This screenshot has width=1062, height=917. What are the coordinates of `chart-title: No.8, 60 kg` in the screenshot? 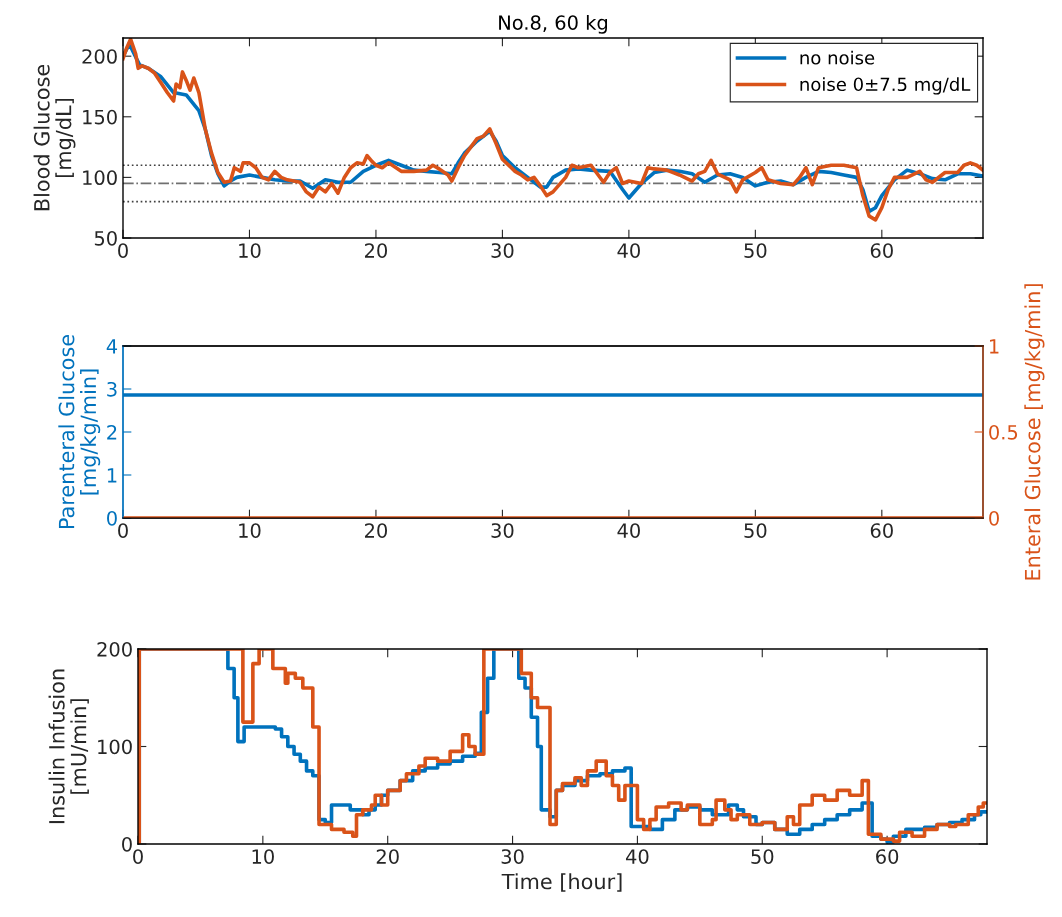 It's located at (553, 24).